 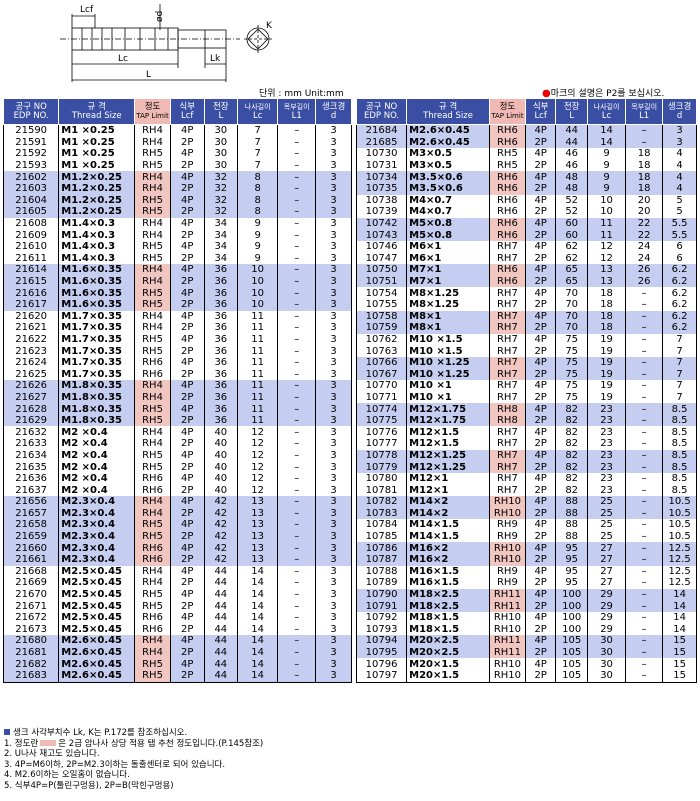 What do you see at coordinates (177, 502) in the screenshot?
I see `table-row: 21656 M2.3×0.4 RH4 4P 42 13–3` at bounding box center [177, 502].